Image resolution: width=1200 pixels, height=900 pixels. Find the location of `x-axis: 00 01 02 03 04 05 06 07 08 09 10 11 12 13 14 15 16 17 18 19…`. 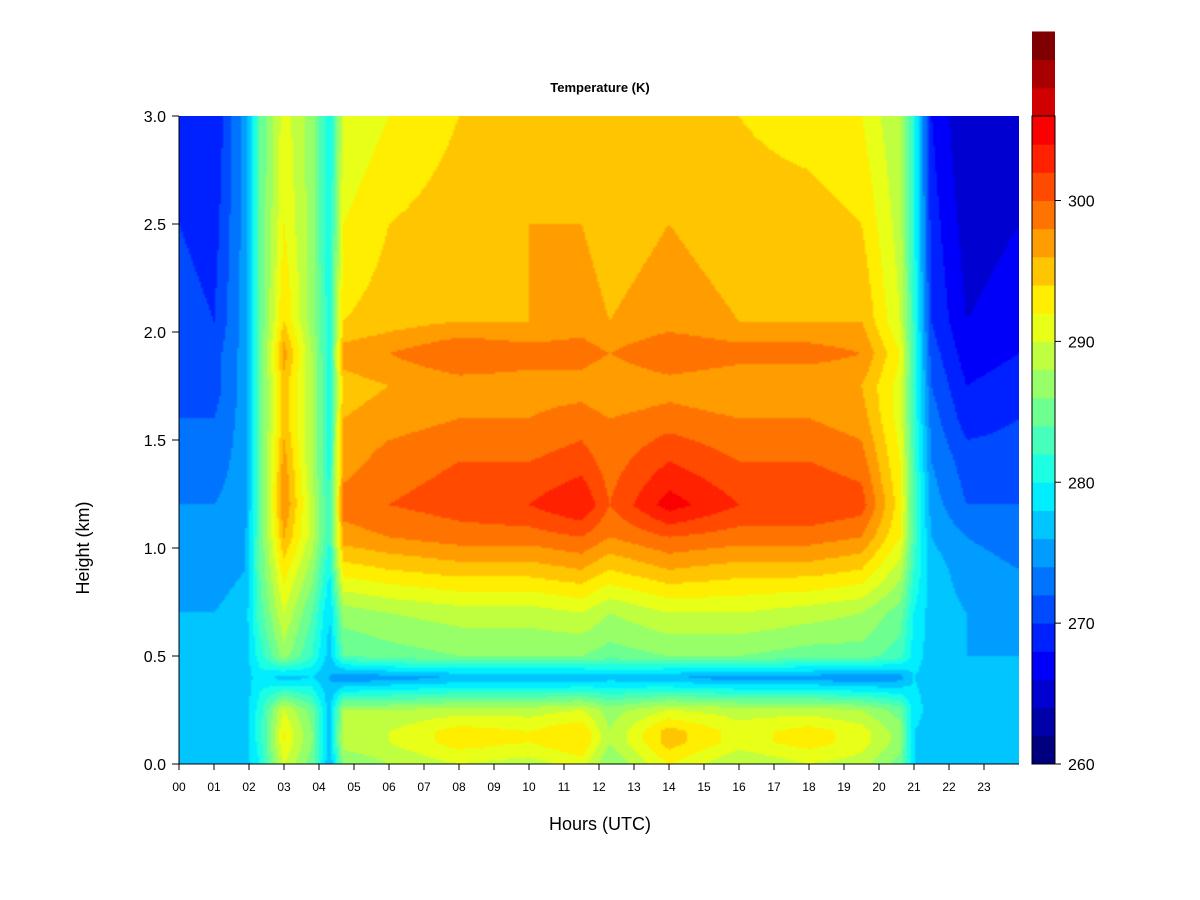

x-axis: 00 01 02 03 04 05 06 07 08 09 10 11 12 13 14 15 16 17 18 19… is located at coordinates (595, 778).